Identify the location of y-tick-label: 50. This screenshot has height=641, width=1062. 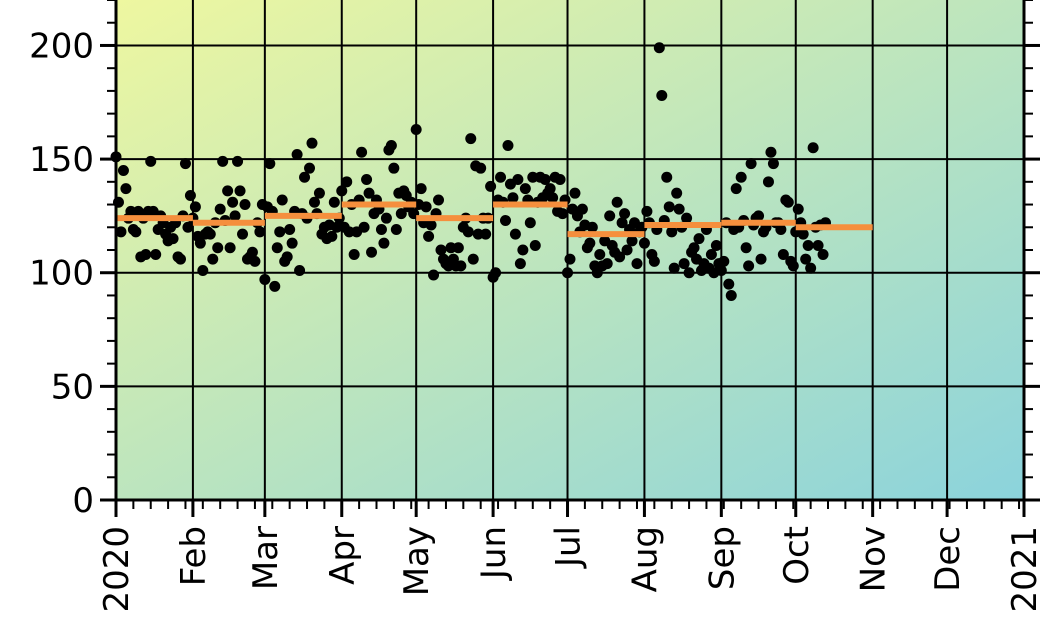
(72, 387).